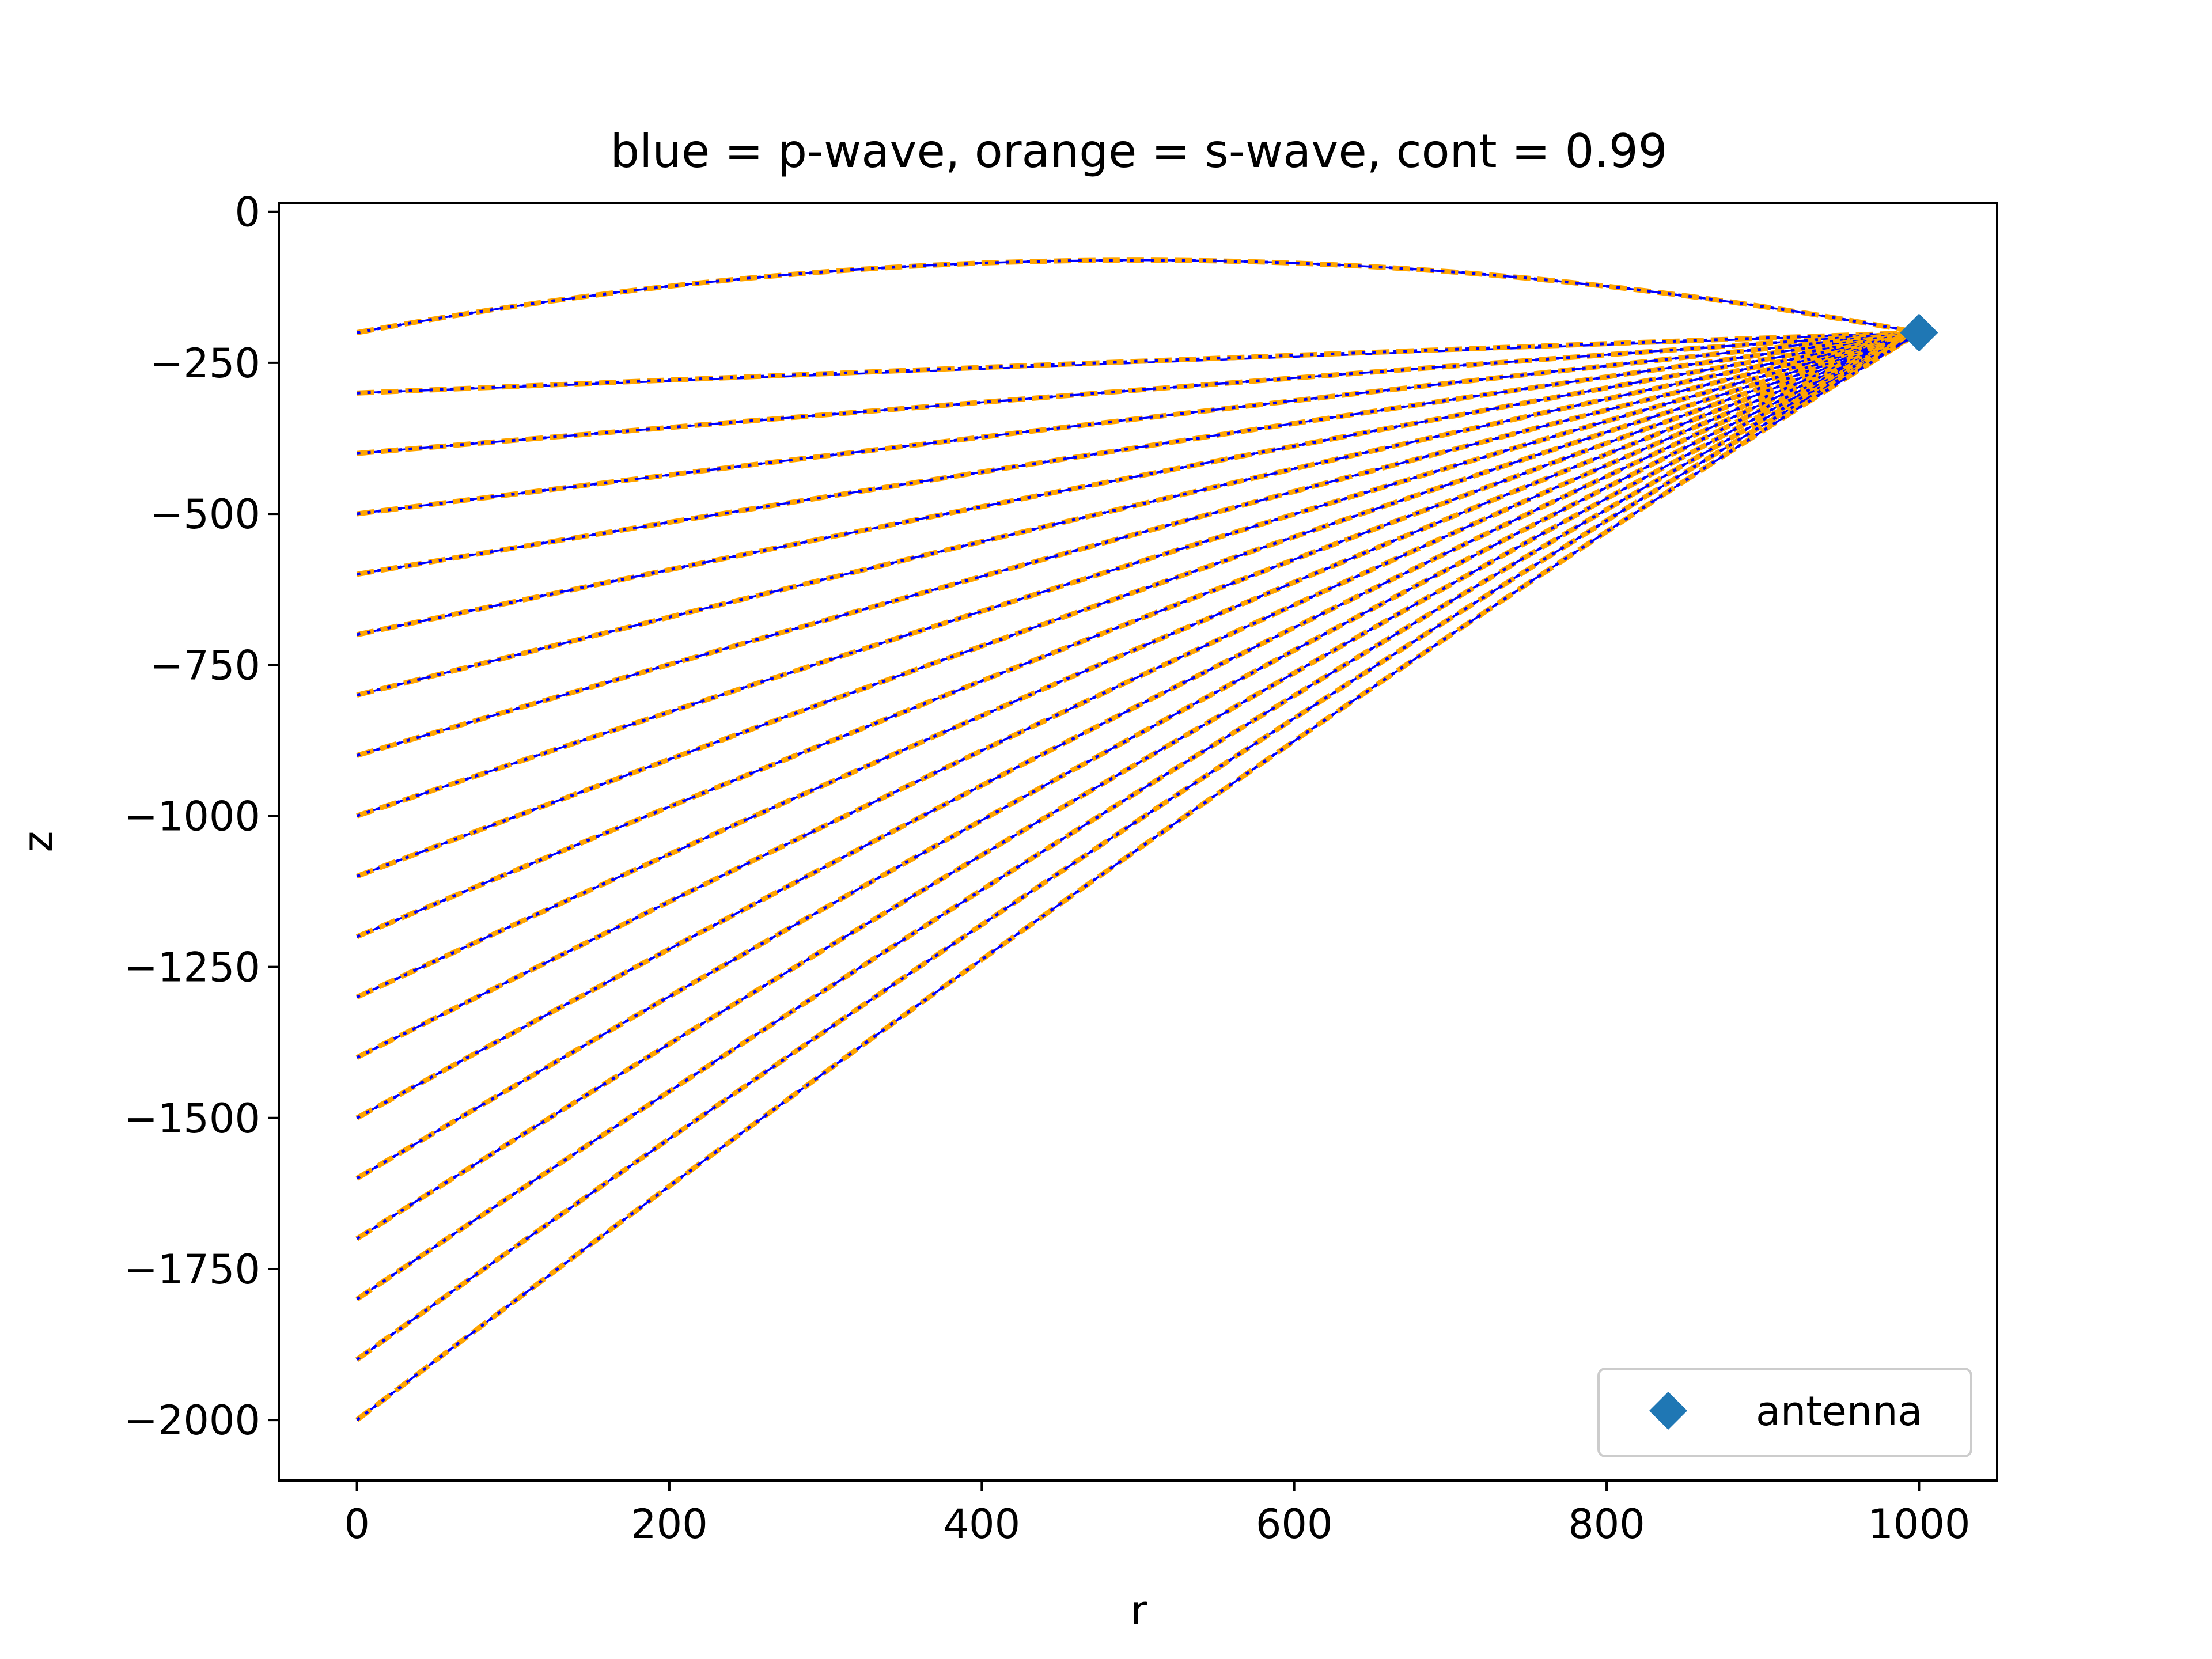  I want to click on x-tick-label: 800, so click(1606, 1524).